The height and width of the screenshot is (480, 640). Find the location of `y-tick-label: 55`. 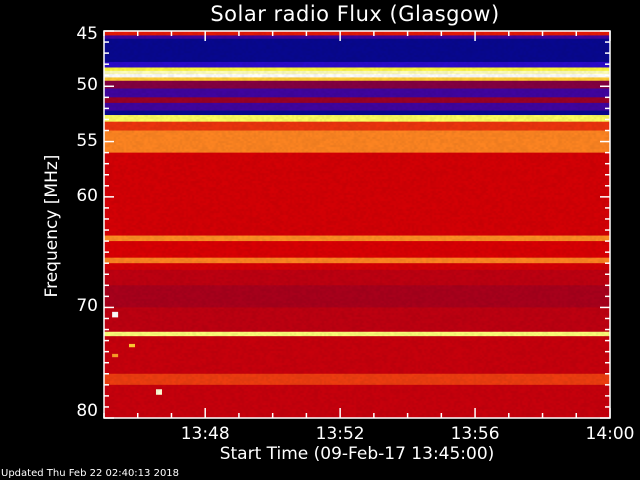

y-tick-label: 55 is located at coordinates (79, 141).